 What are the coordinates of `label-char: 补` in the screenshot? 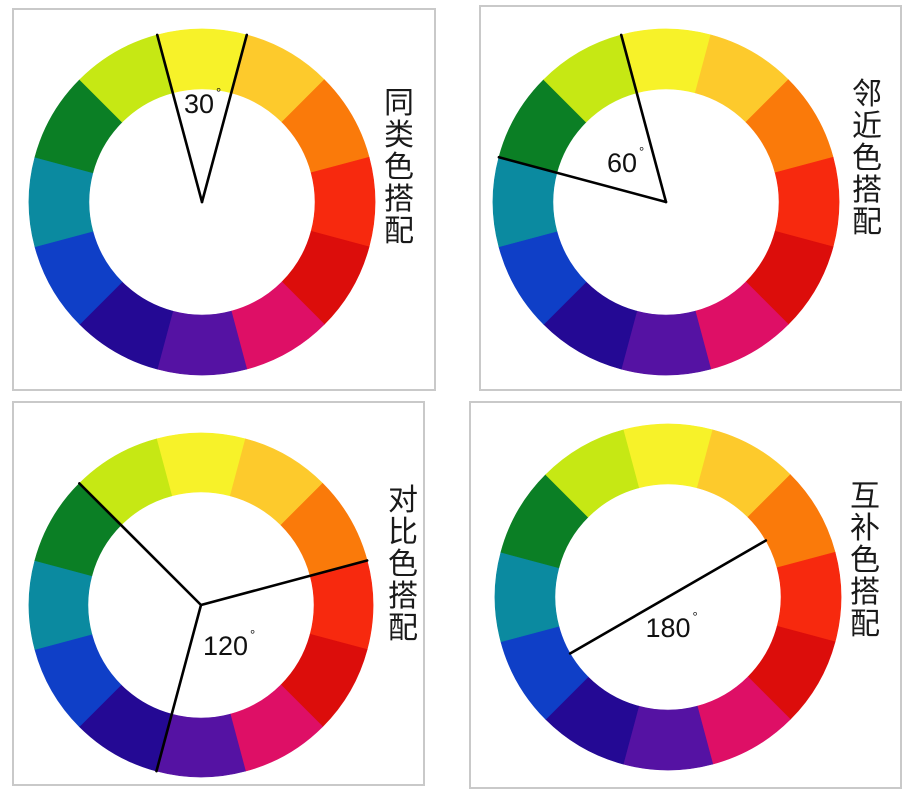 It's located at (865, 528).